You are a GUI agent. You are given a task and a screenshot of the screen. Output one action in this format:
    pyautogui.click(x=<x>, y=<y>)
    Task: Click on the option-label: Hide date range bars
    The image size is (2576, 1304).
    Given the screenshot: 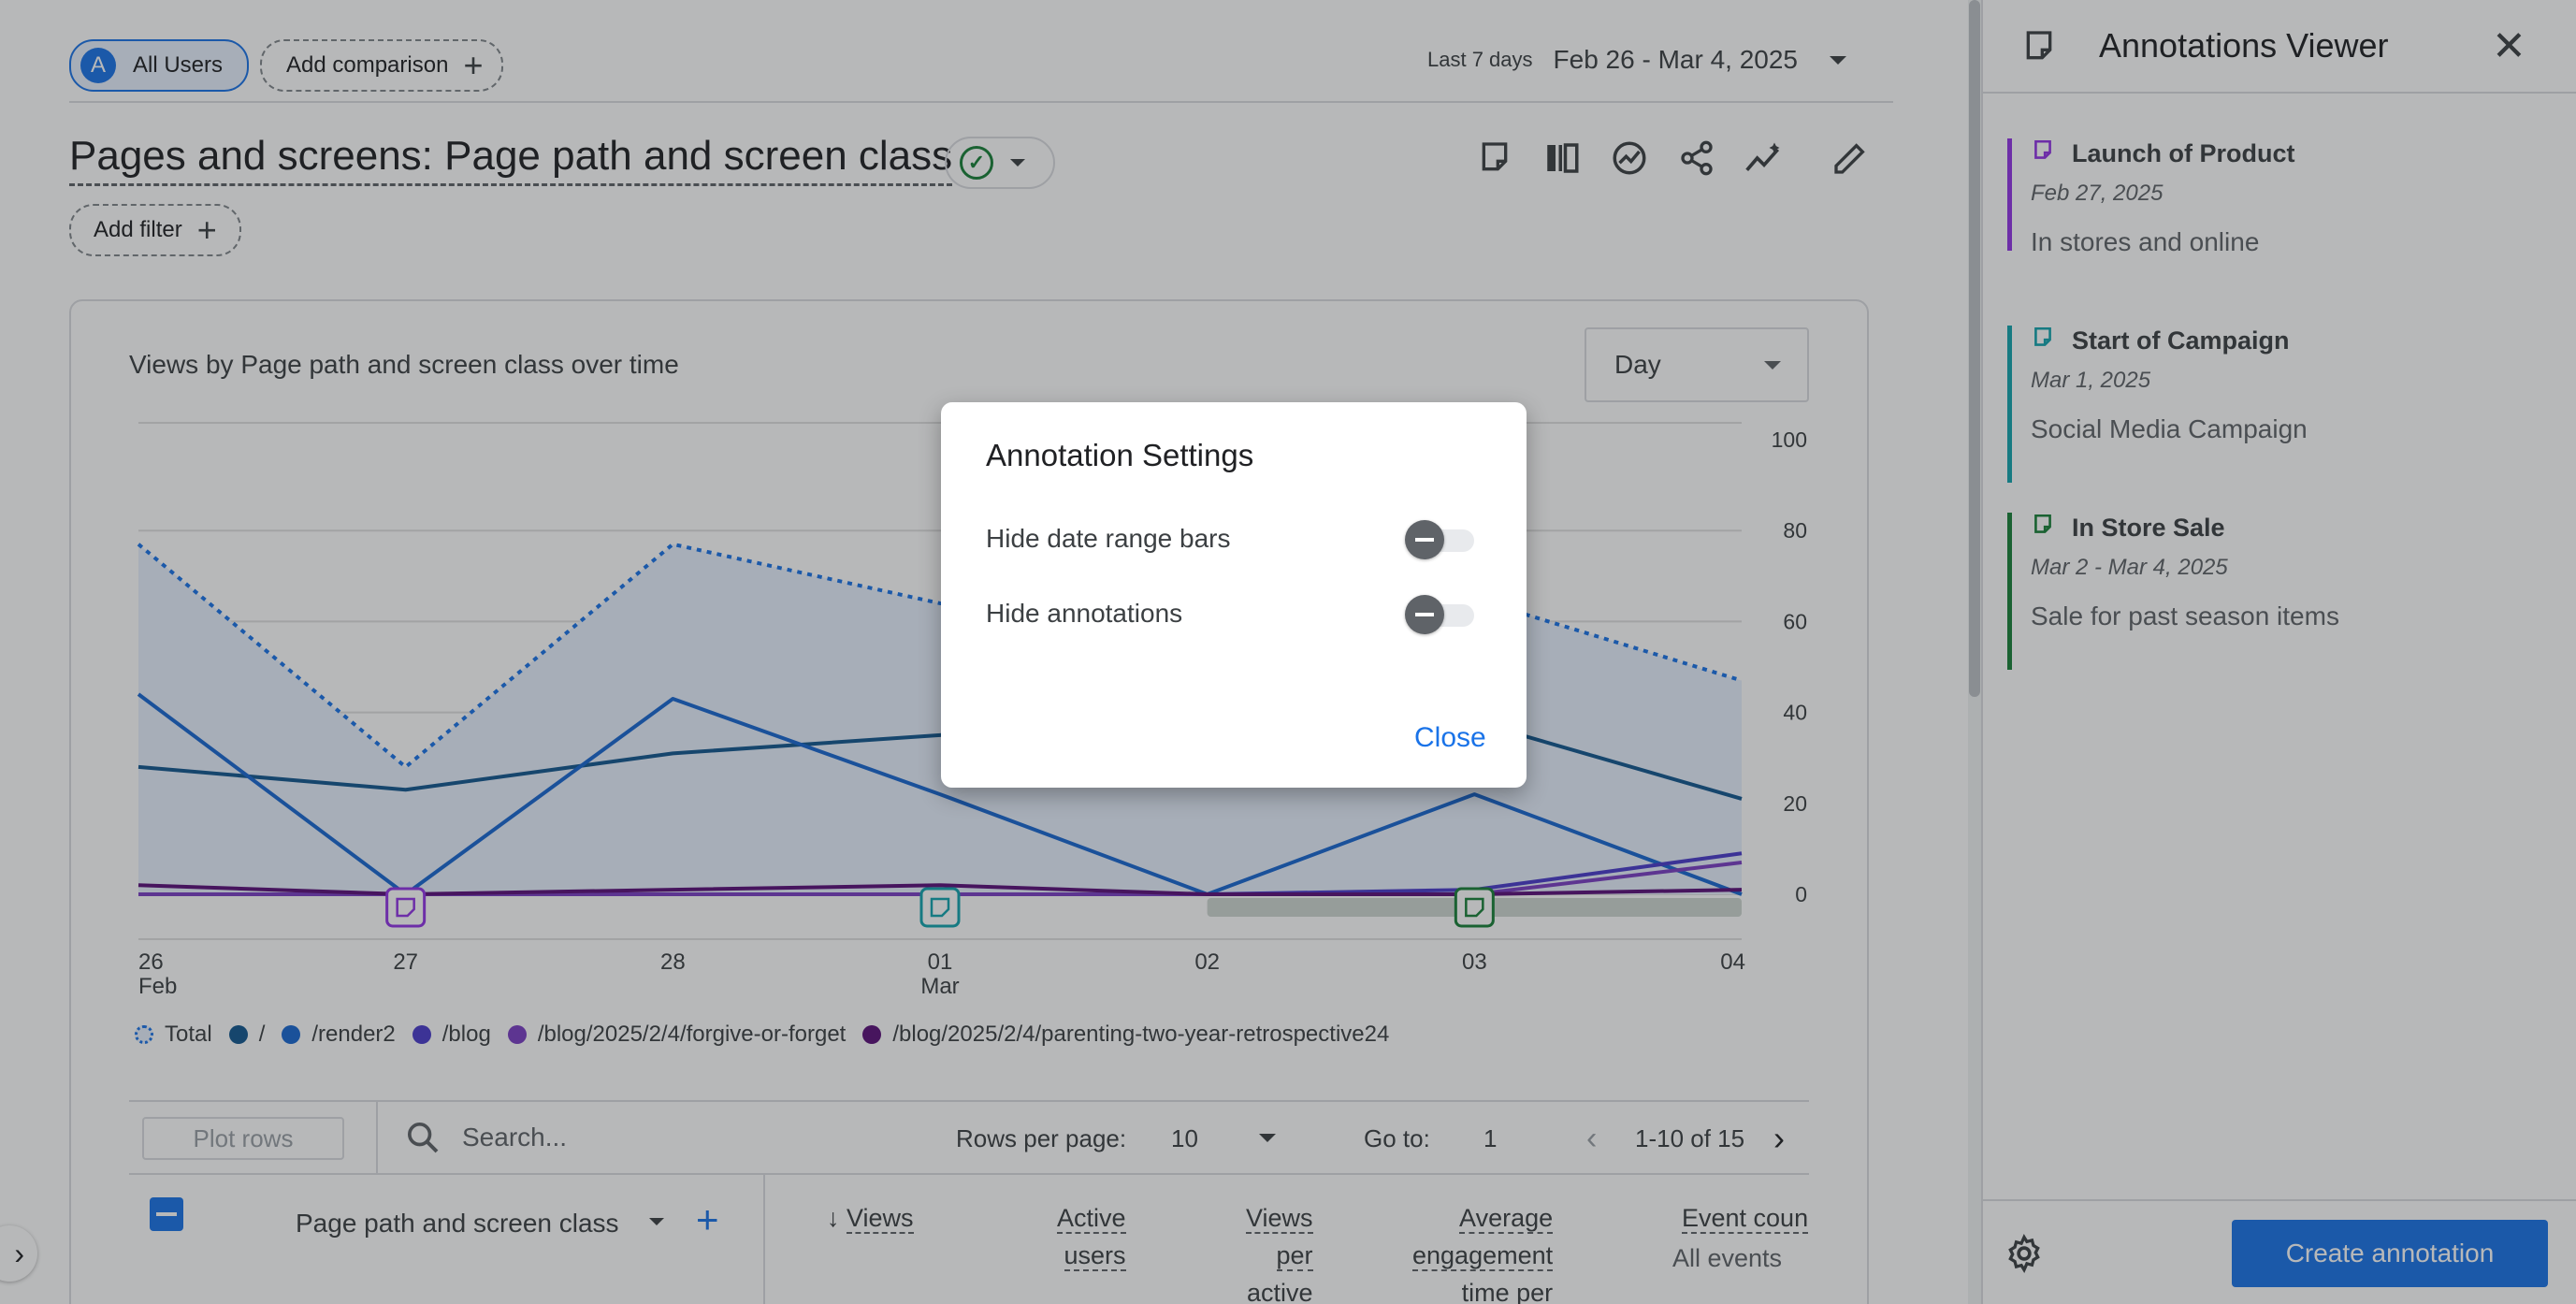 What is the action you would take?
    pyautogui.click(x=1109, y=538)
    